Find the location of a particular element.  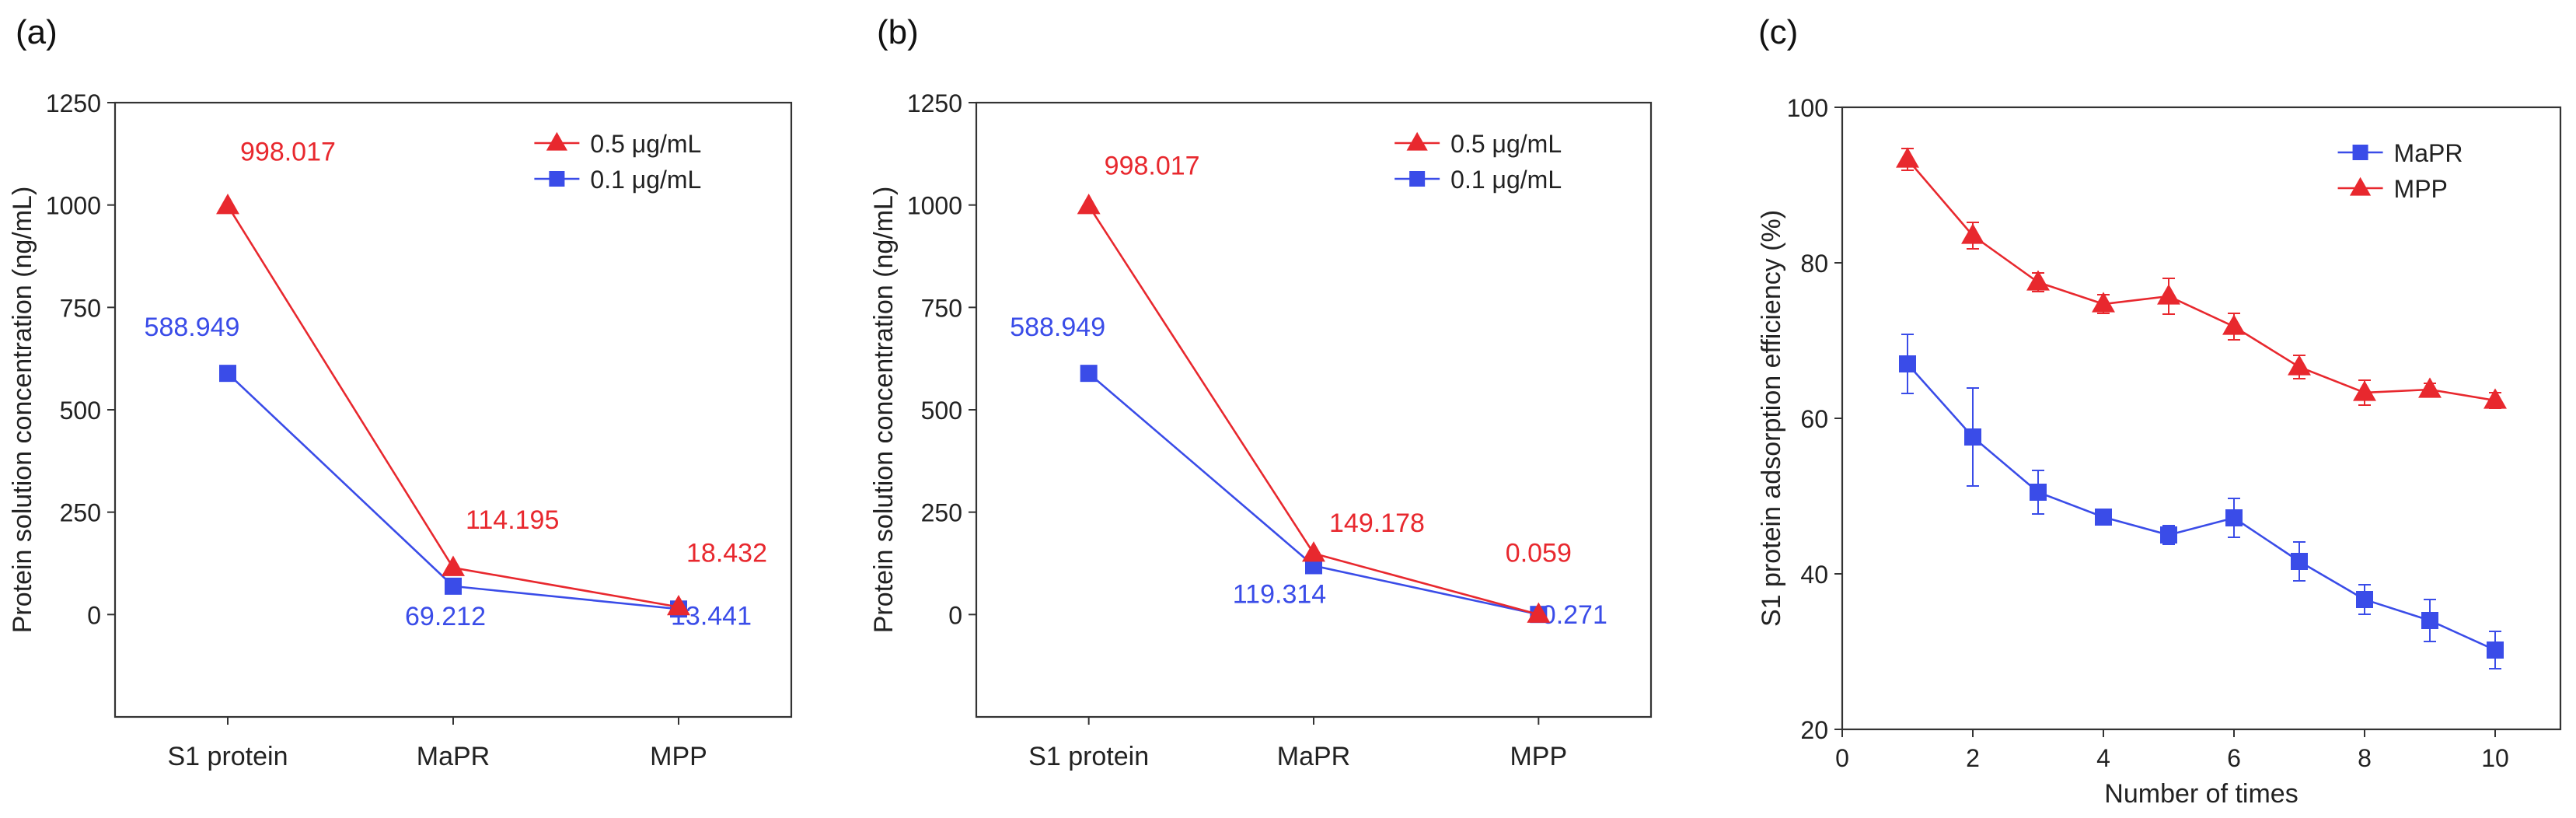

data-value-label: 114.195 is located at coordinates (513, 520).